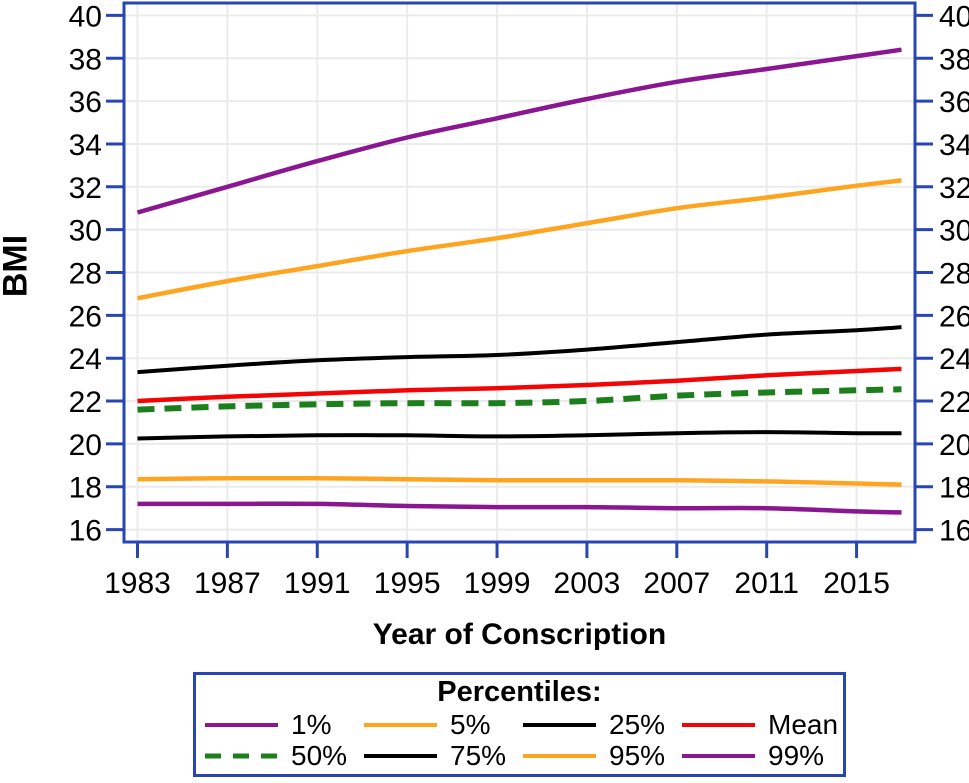 This screenshot has width=969, height=783. What do you see at coordinates (227, 583) in the screenshot?
I see `x-tick-label: 1987` at bounding box center [227, 583].